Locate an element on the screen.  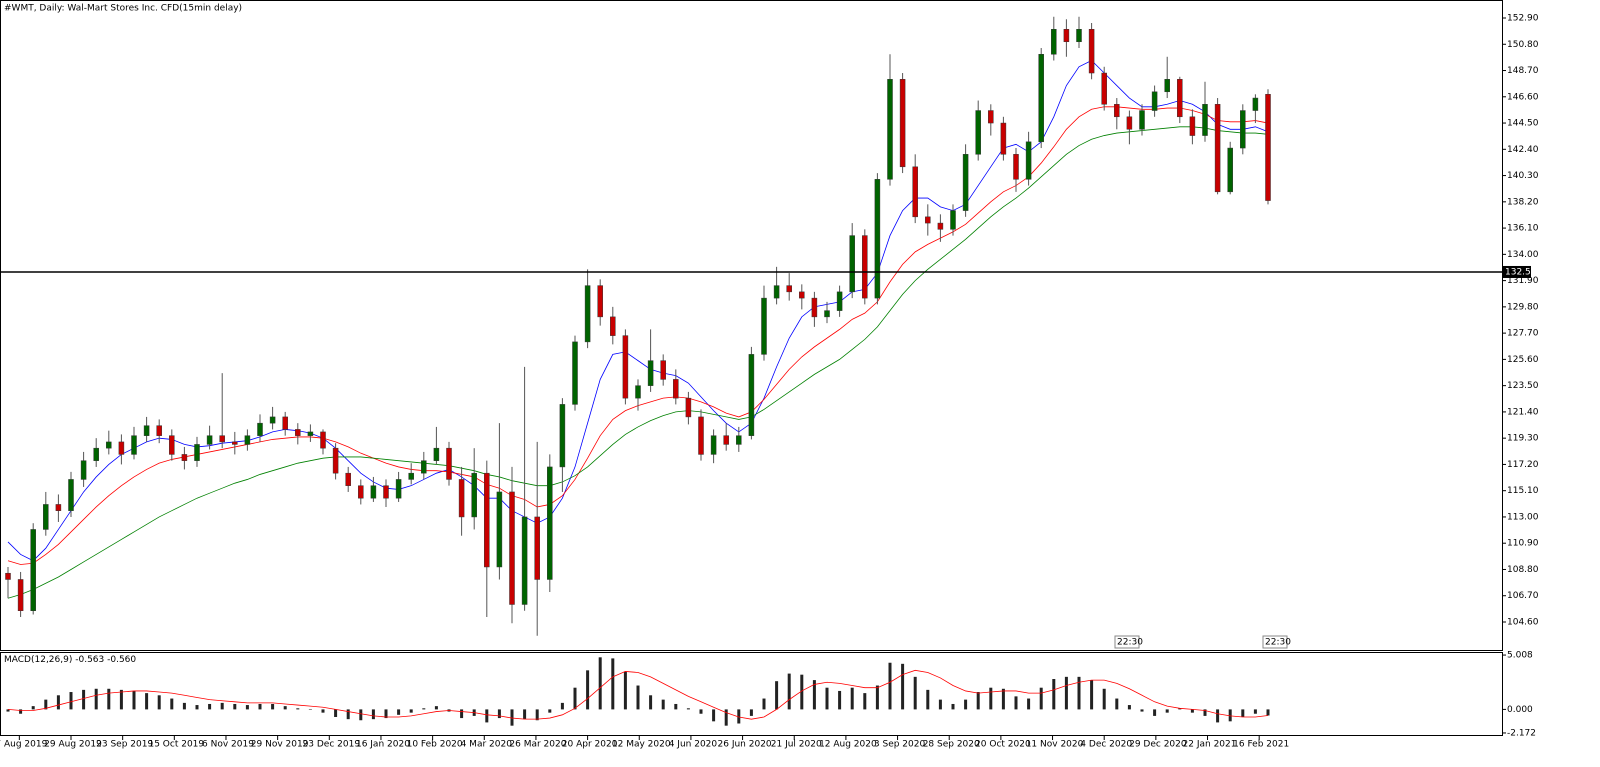
y-tick-label: 117.20 is located at coordinates (1523, 465).